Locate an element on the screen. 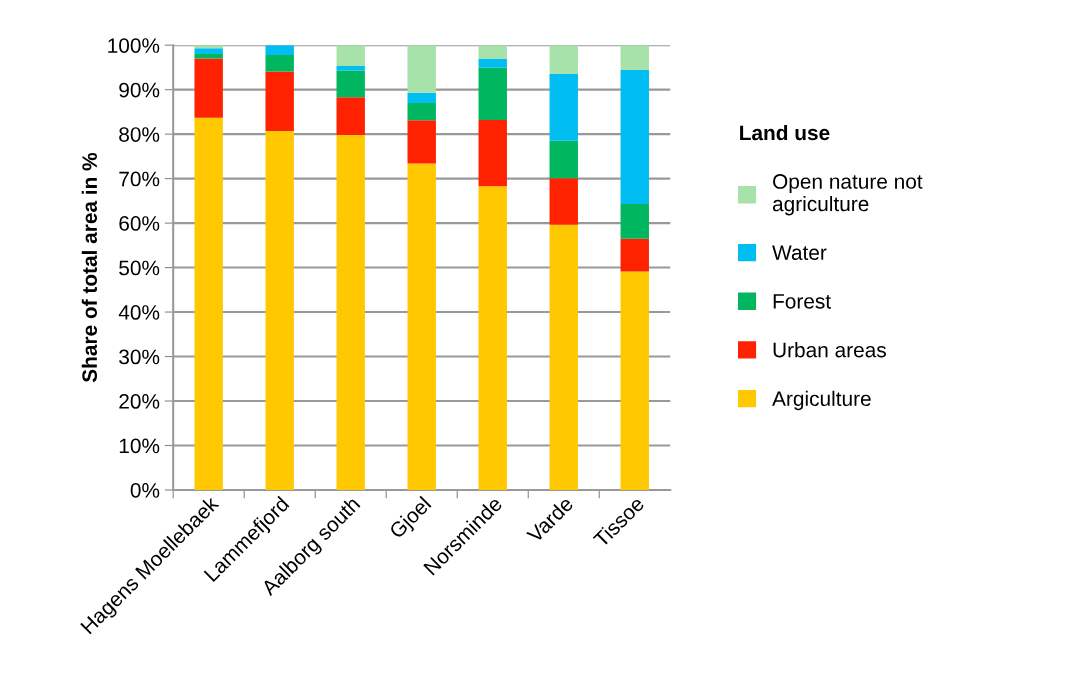  legend-label: Water is located at coordinates (799, 252).